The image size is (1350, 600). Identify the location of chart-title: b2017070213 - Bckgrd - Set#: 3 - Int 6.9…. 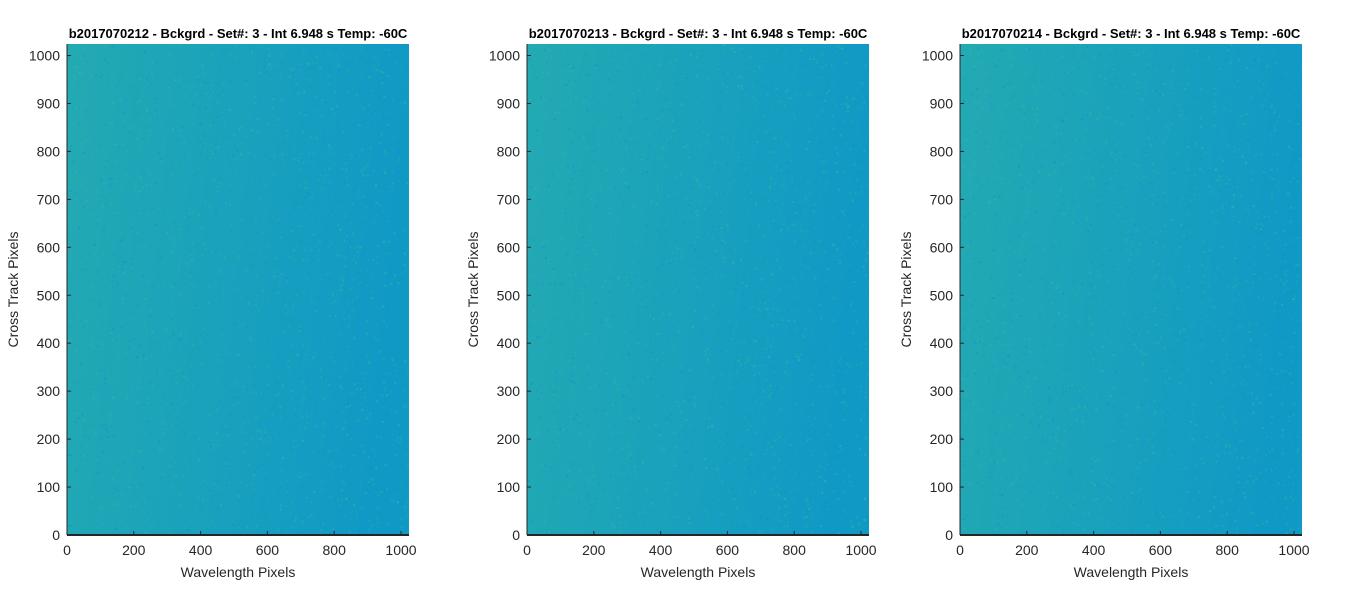
(698, 33).